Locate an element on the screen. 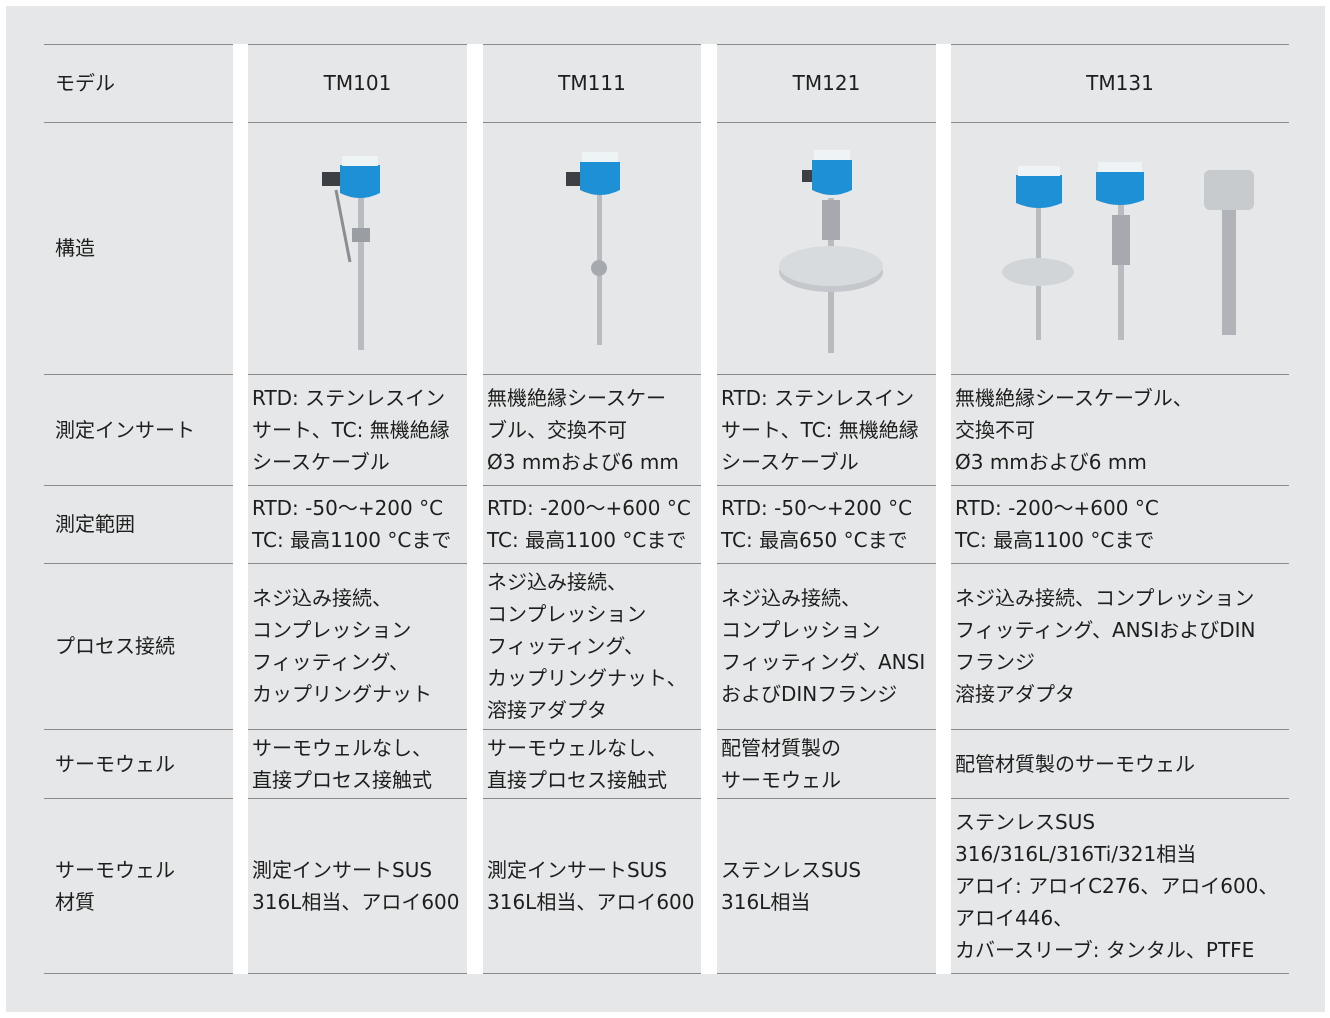  cell-text: RTD: -50～+200 °C TC: 最高650 °Cまで is located at coordinates (828, 524).